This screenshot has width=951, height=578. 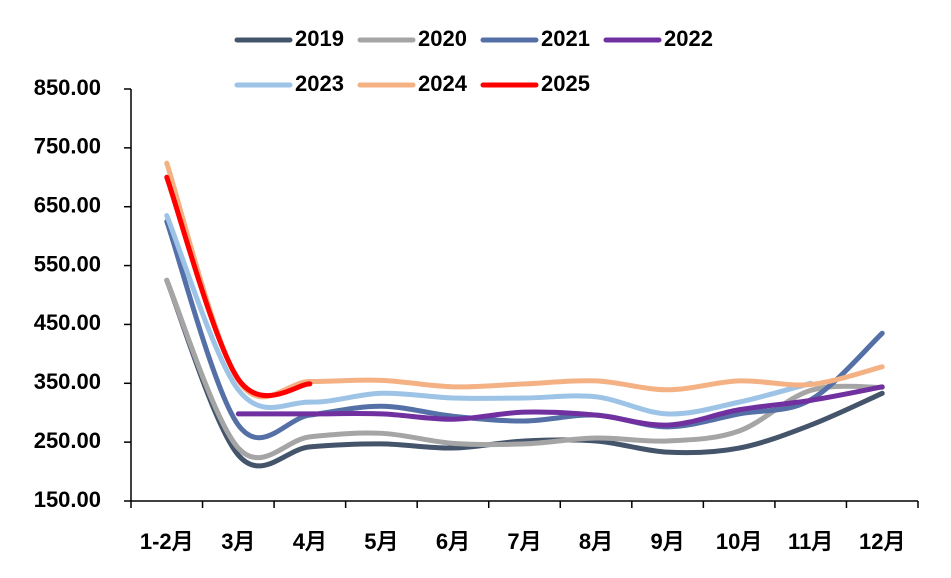 What do you see at coordinates (67, 499) in the screenshot?
I see `y-tick-label: 150.00` at bounding box center [67, 499].